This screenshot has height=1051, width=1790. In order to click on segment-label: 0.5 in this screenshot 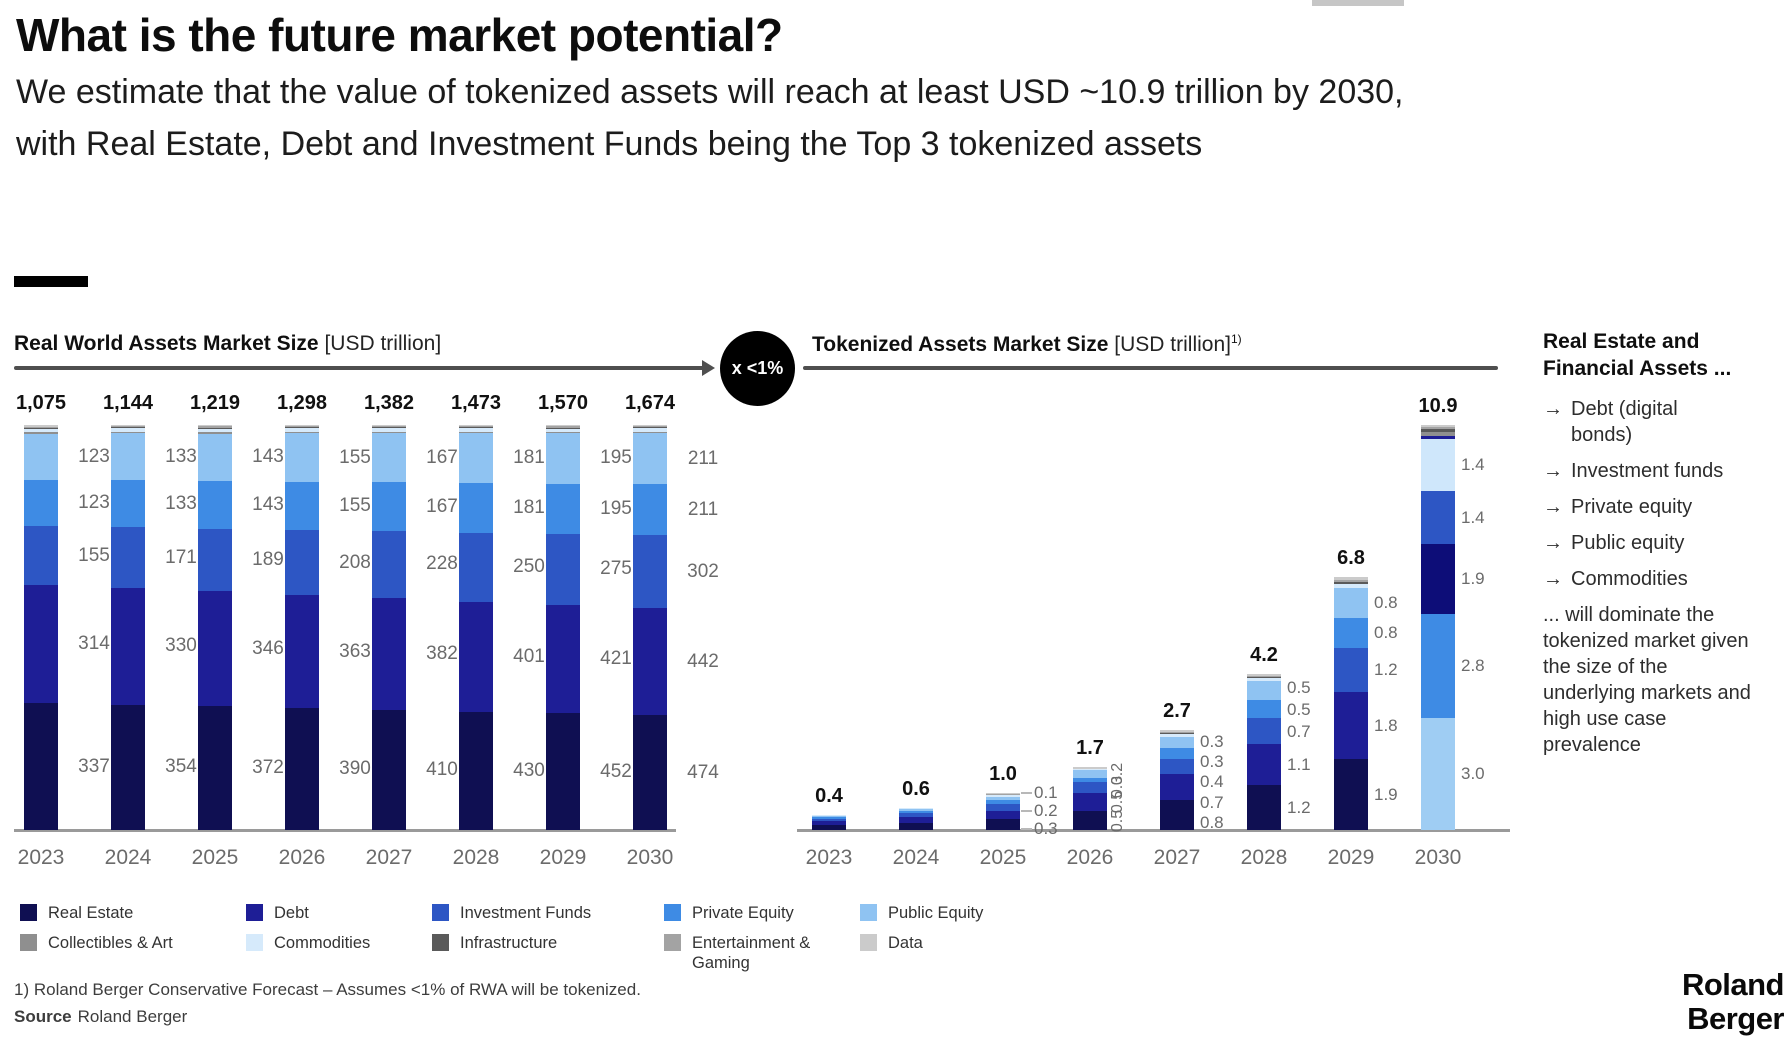, I will do `click(1117, 820)`.